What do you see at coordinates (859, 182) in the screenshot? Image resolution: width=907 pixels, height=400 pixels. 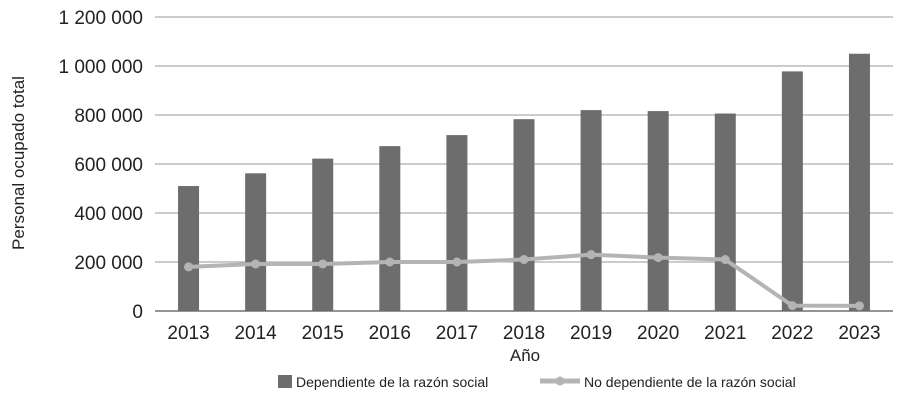 I see `bar-2023` at bounding box center [859, 182].